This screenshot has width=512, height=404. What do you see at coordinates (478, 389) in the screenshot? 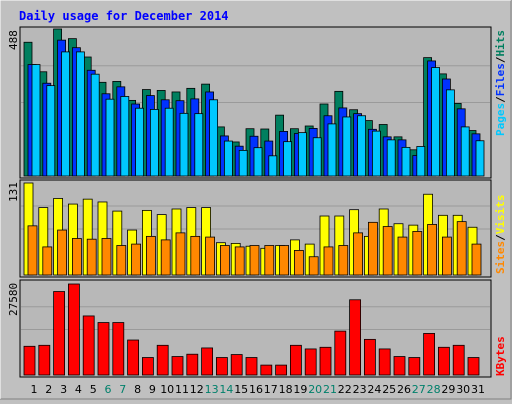
I see `x-tick-label-day-31: 31` at bounding box center [478, 389].